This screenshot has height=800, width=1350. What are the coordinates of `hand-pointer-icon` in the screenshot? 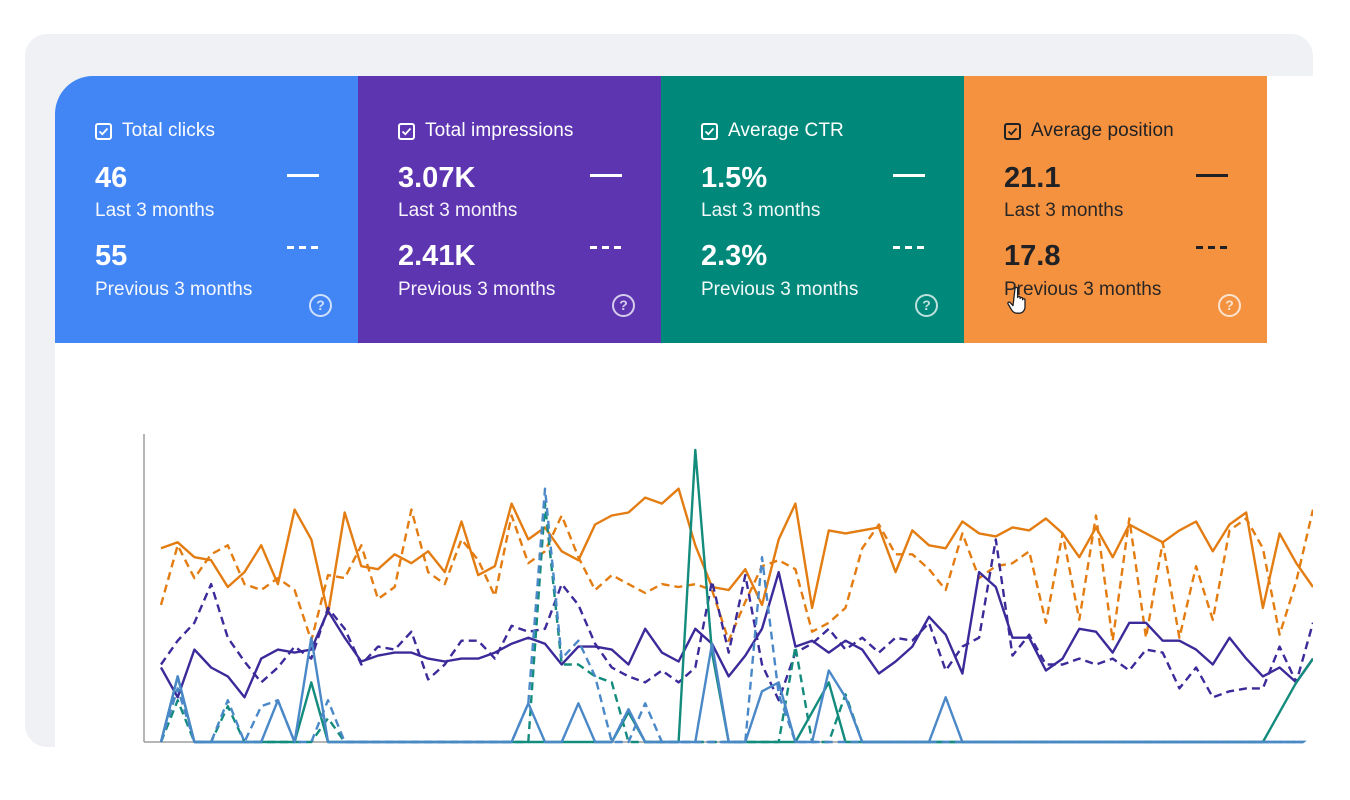 It's located at (1016, 300).